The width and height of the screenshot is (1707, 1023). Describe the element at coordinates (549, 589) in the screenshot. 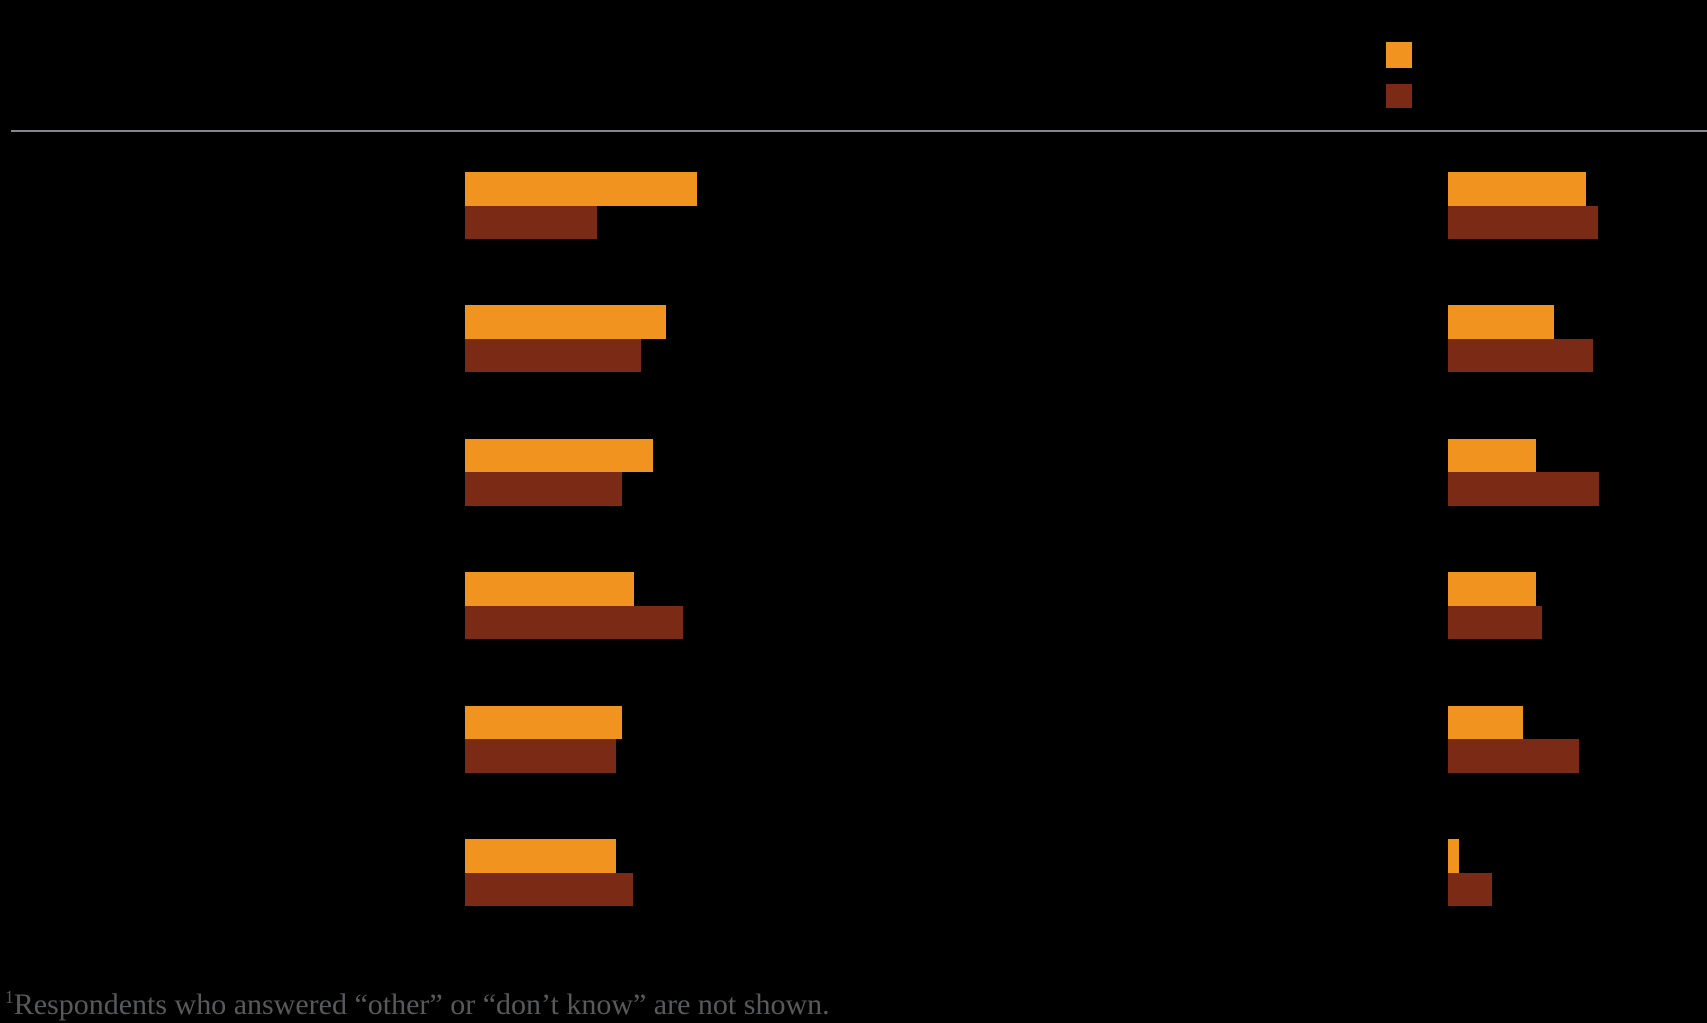

I see `bar-left-row4-orange` at that location.